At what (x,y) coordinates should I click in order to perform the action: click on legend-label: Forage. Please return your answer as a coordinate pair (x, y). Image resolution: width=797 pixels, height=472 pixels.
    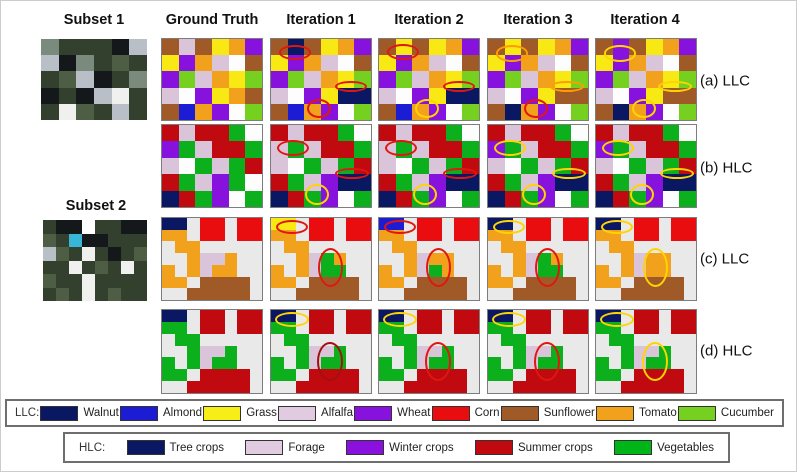
    Looking at the image, I should click on (306, 447).